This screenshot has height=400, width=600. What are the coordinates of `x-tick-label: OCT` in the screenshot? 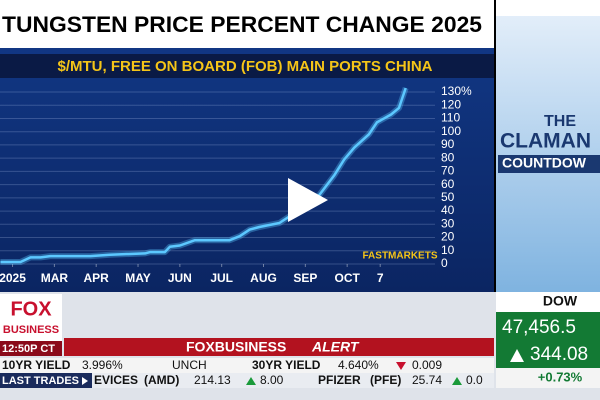 It's located at (347, 278).